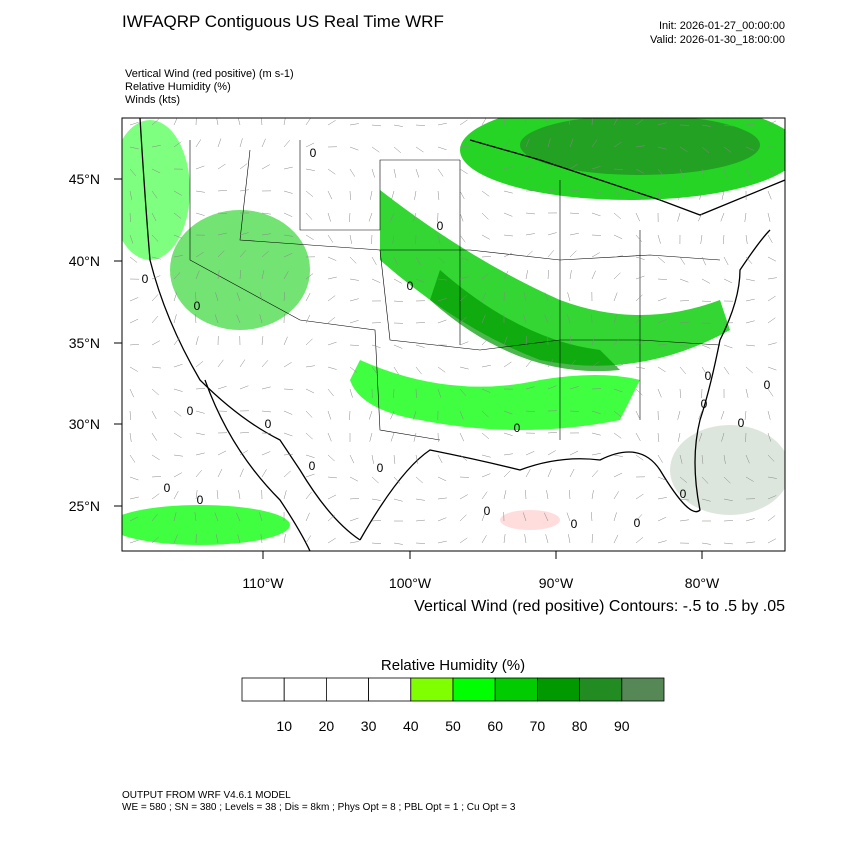  Describe the element at coordinates (702, 583) in the screenshot. I see `lon-label: 80°W` at that location.